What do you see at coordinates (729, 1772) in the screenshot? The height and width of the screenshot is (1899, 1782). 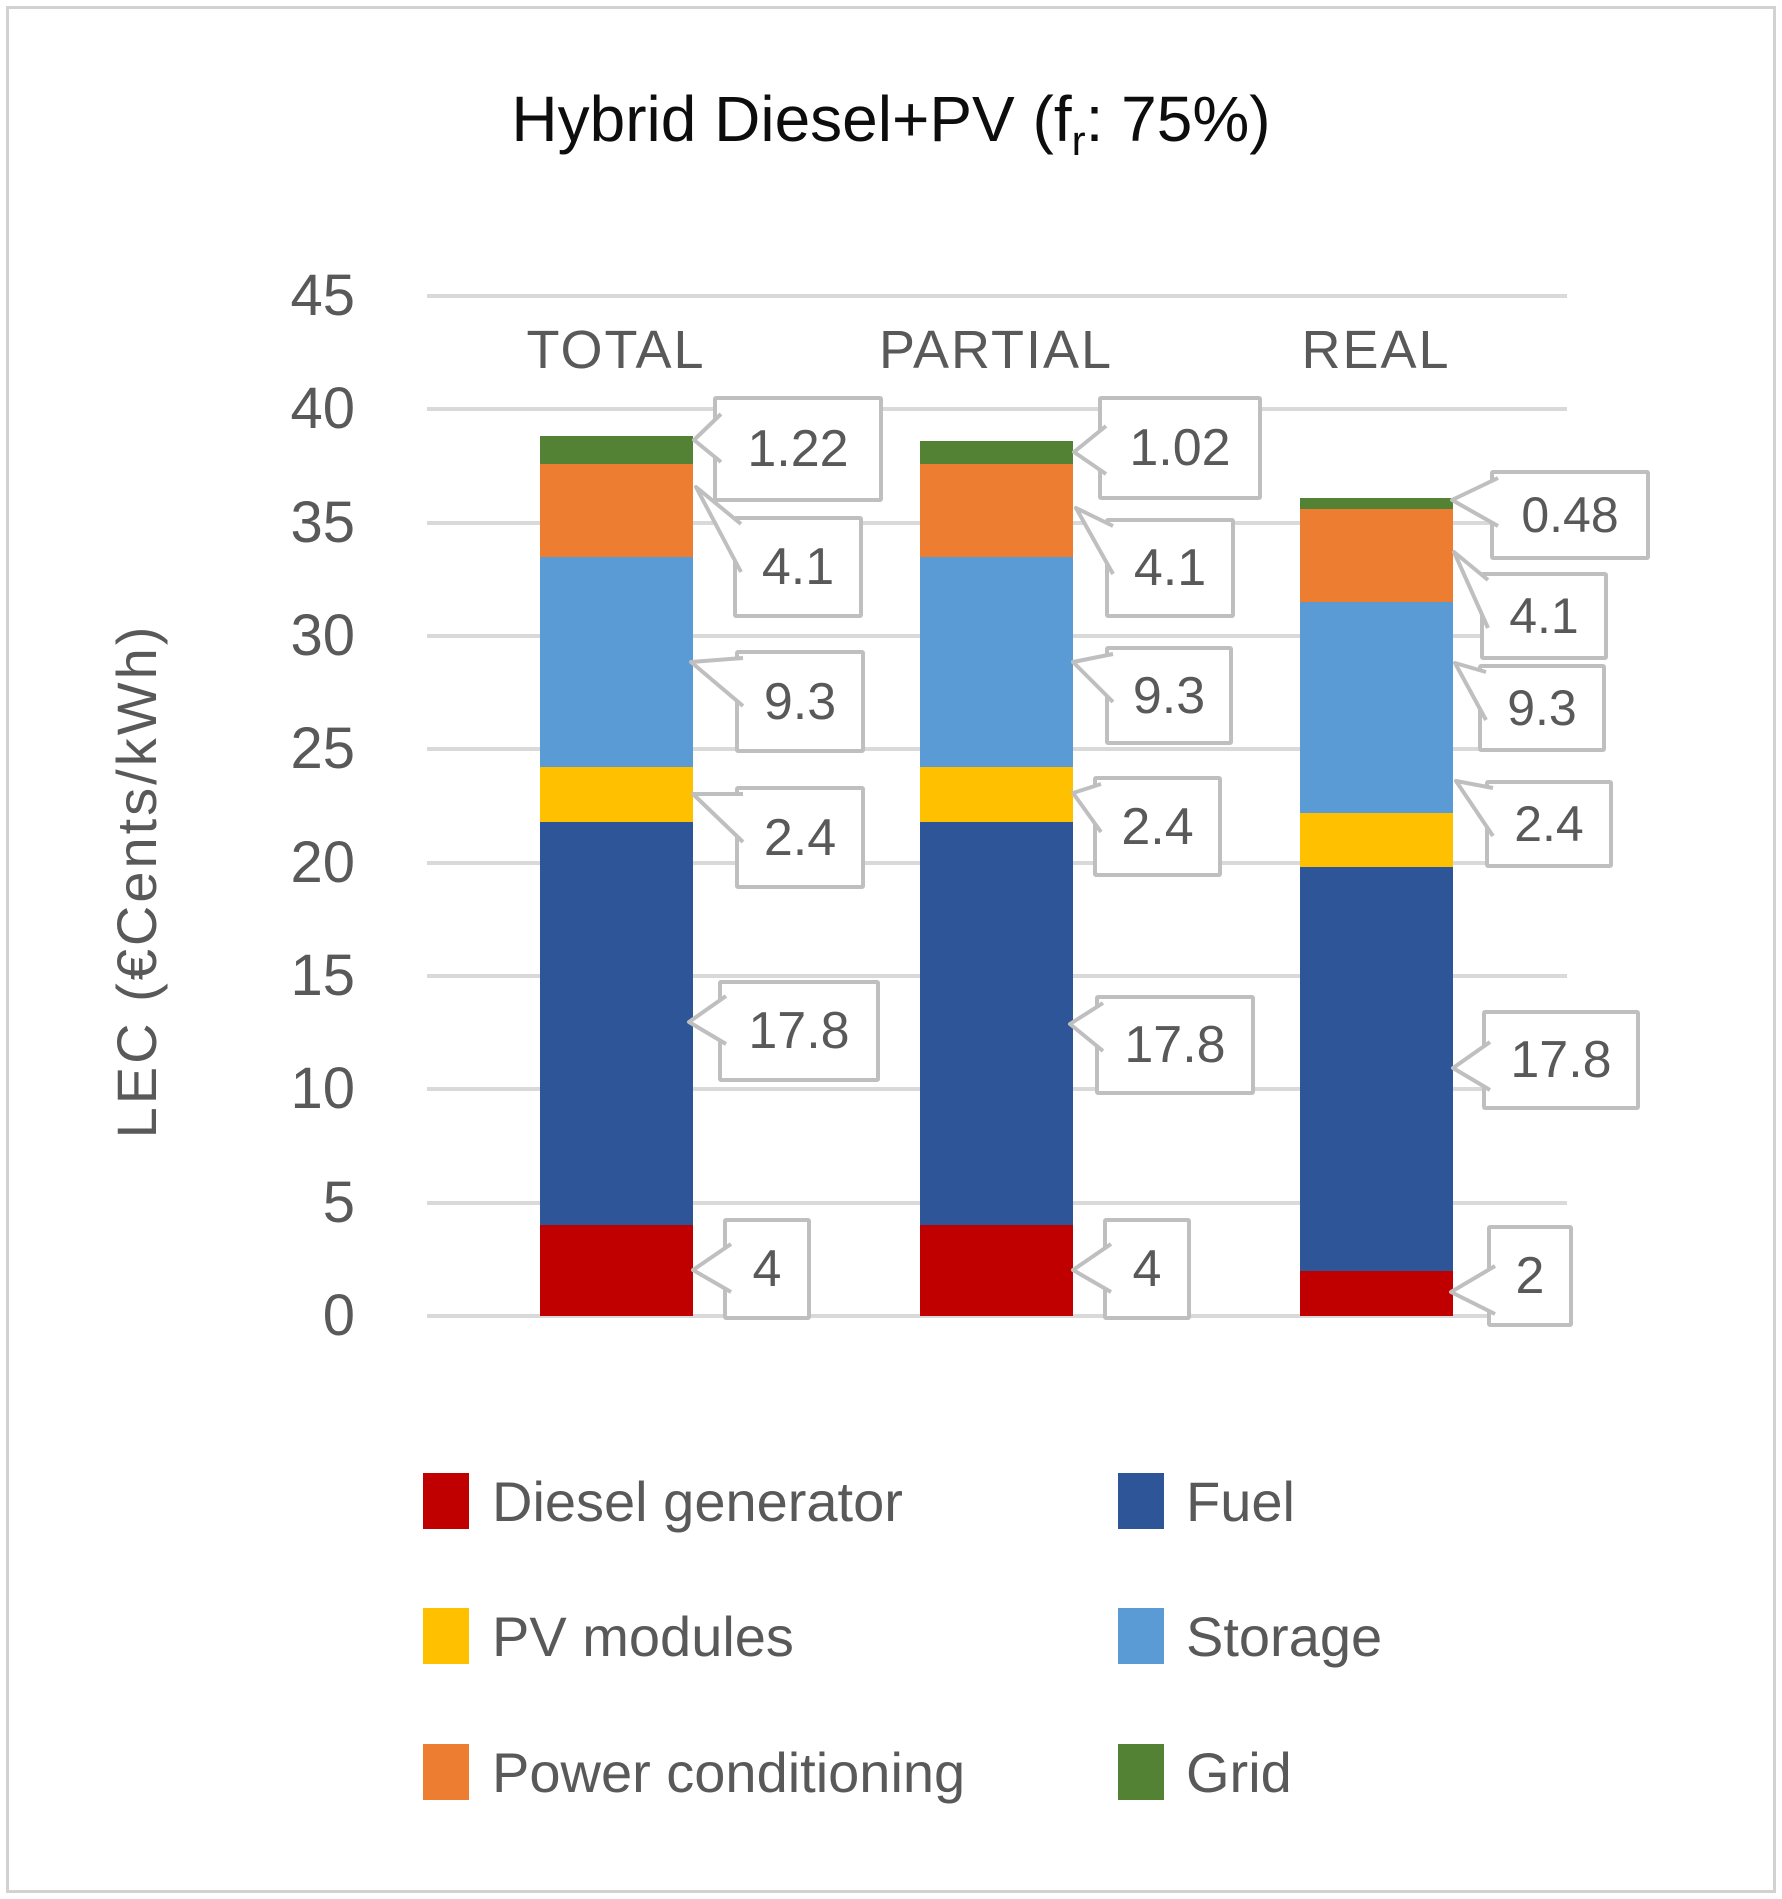 I see `legend-label: Power conditioning` at bounding box center [729, 1772].